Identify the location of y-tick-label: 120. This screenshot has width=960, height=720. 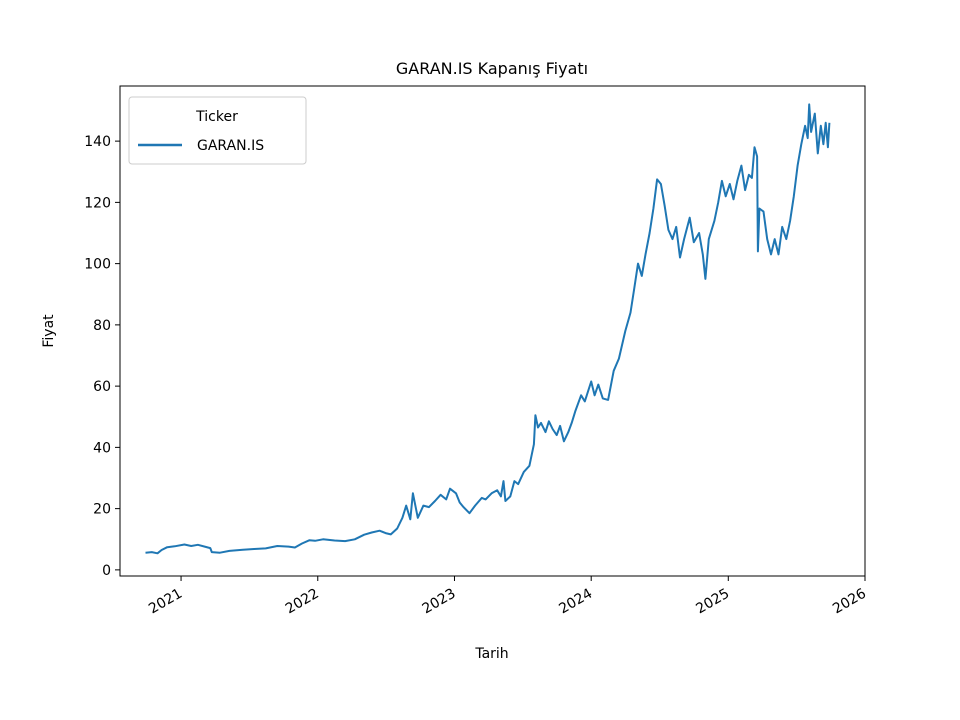
(97, 203).